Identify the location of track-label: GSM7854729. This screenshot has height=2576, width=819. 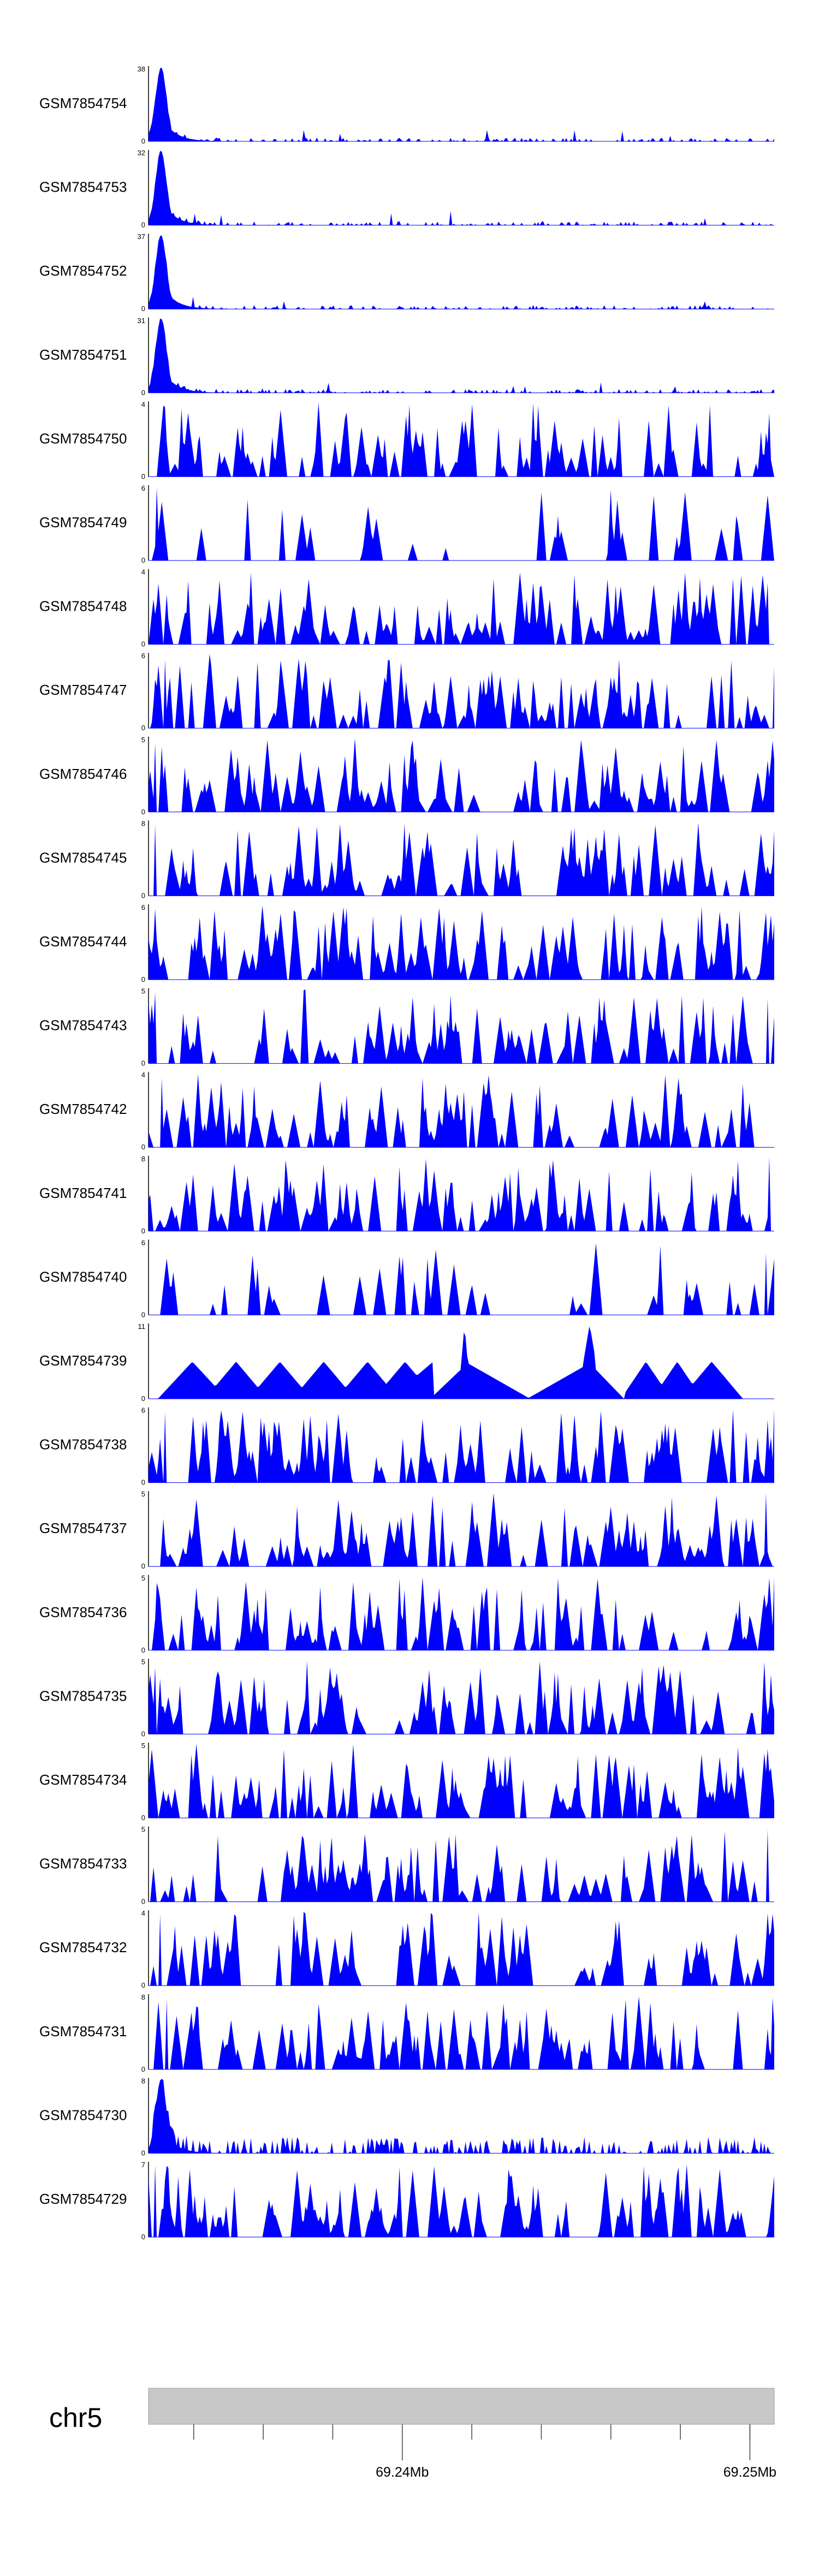
(83, 2199).